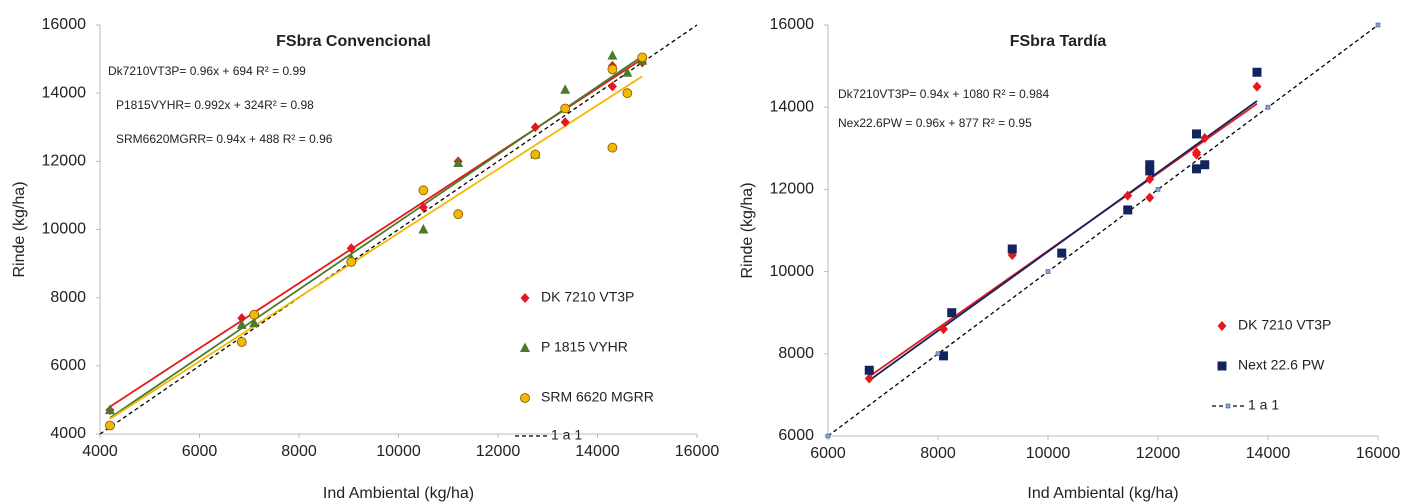  Describe the element at coordinates (398, 493) in the screenshot. I see `x-axis-label: Ind Ambiental (kg/ha)` at that location.